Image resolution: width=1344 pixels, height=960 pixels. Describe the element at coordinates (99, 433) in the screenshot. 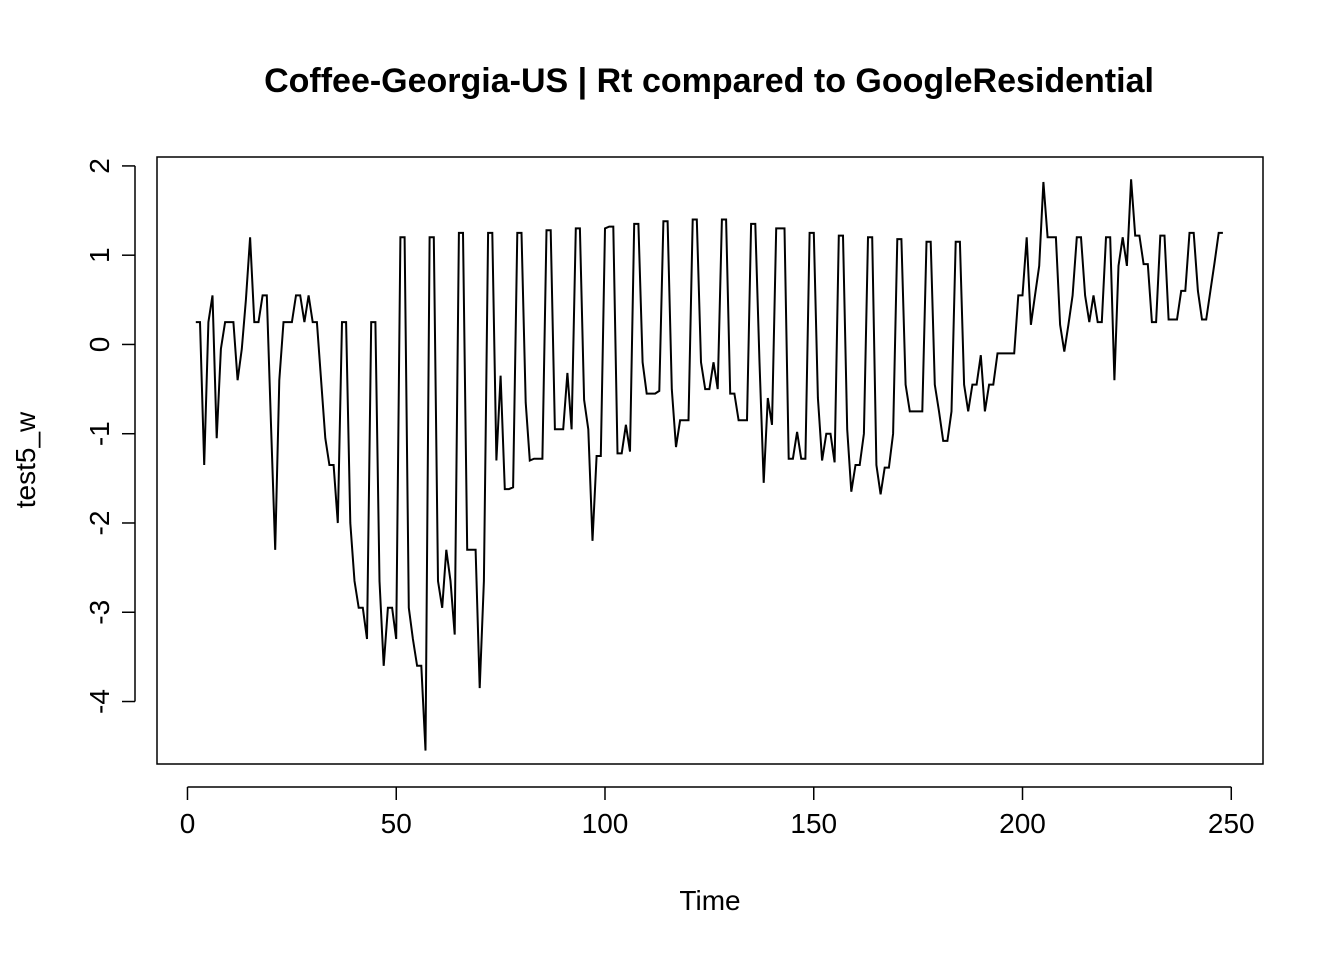

I see `y-tick-label: -1` at that location.